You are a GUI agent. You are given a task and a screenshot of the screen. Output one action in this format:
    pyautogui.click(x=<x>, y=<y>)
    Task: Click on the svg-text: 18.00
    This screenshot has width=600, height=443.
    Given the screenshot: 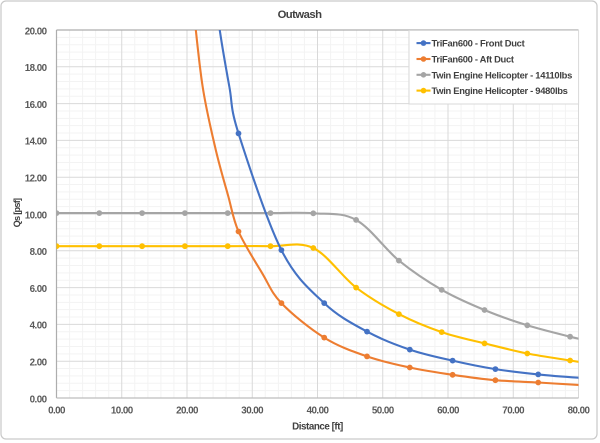 What is the action you would take?
    pyautogui.click(x=36, y=68)
    